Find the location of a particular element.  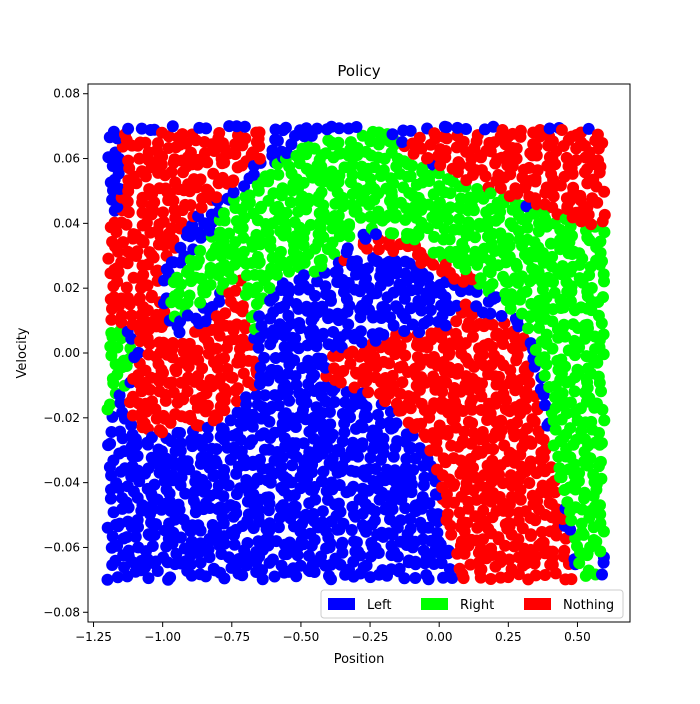

y-tick-label: −0.02 is located at coordinates (61, 418).